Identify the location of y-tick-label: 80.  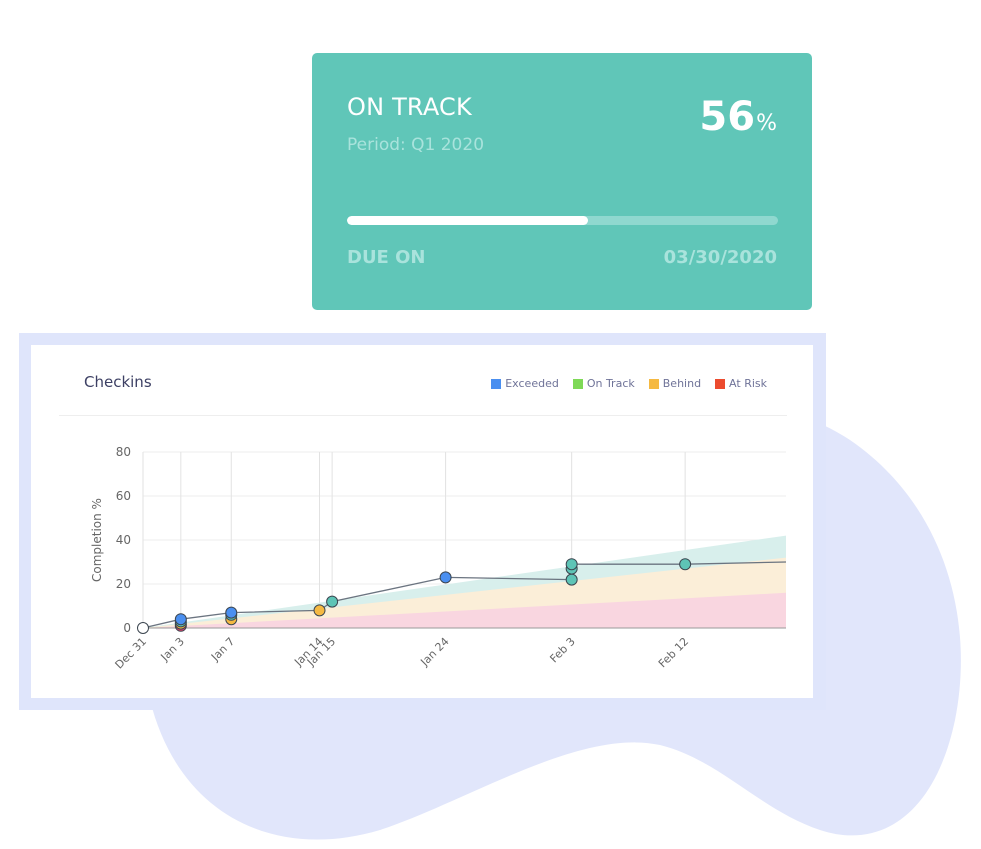
(123, 452).